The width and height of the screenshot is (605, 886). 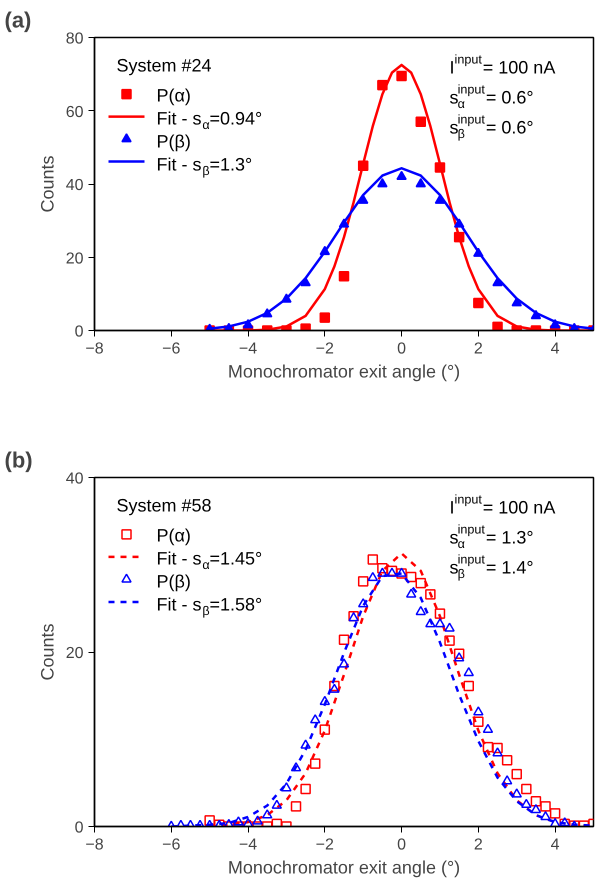 I want to click on y-tick-label: 60, so click(x=75, y=112).